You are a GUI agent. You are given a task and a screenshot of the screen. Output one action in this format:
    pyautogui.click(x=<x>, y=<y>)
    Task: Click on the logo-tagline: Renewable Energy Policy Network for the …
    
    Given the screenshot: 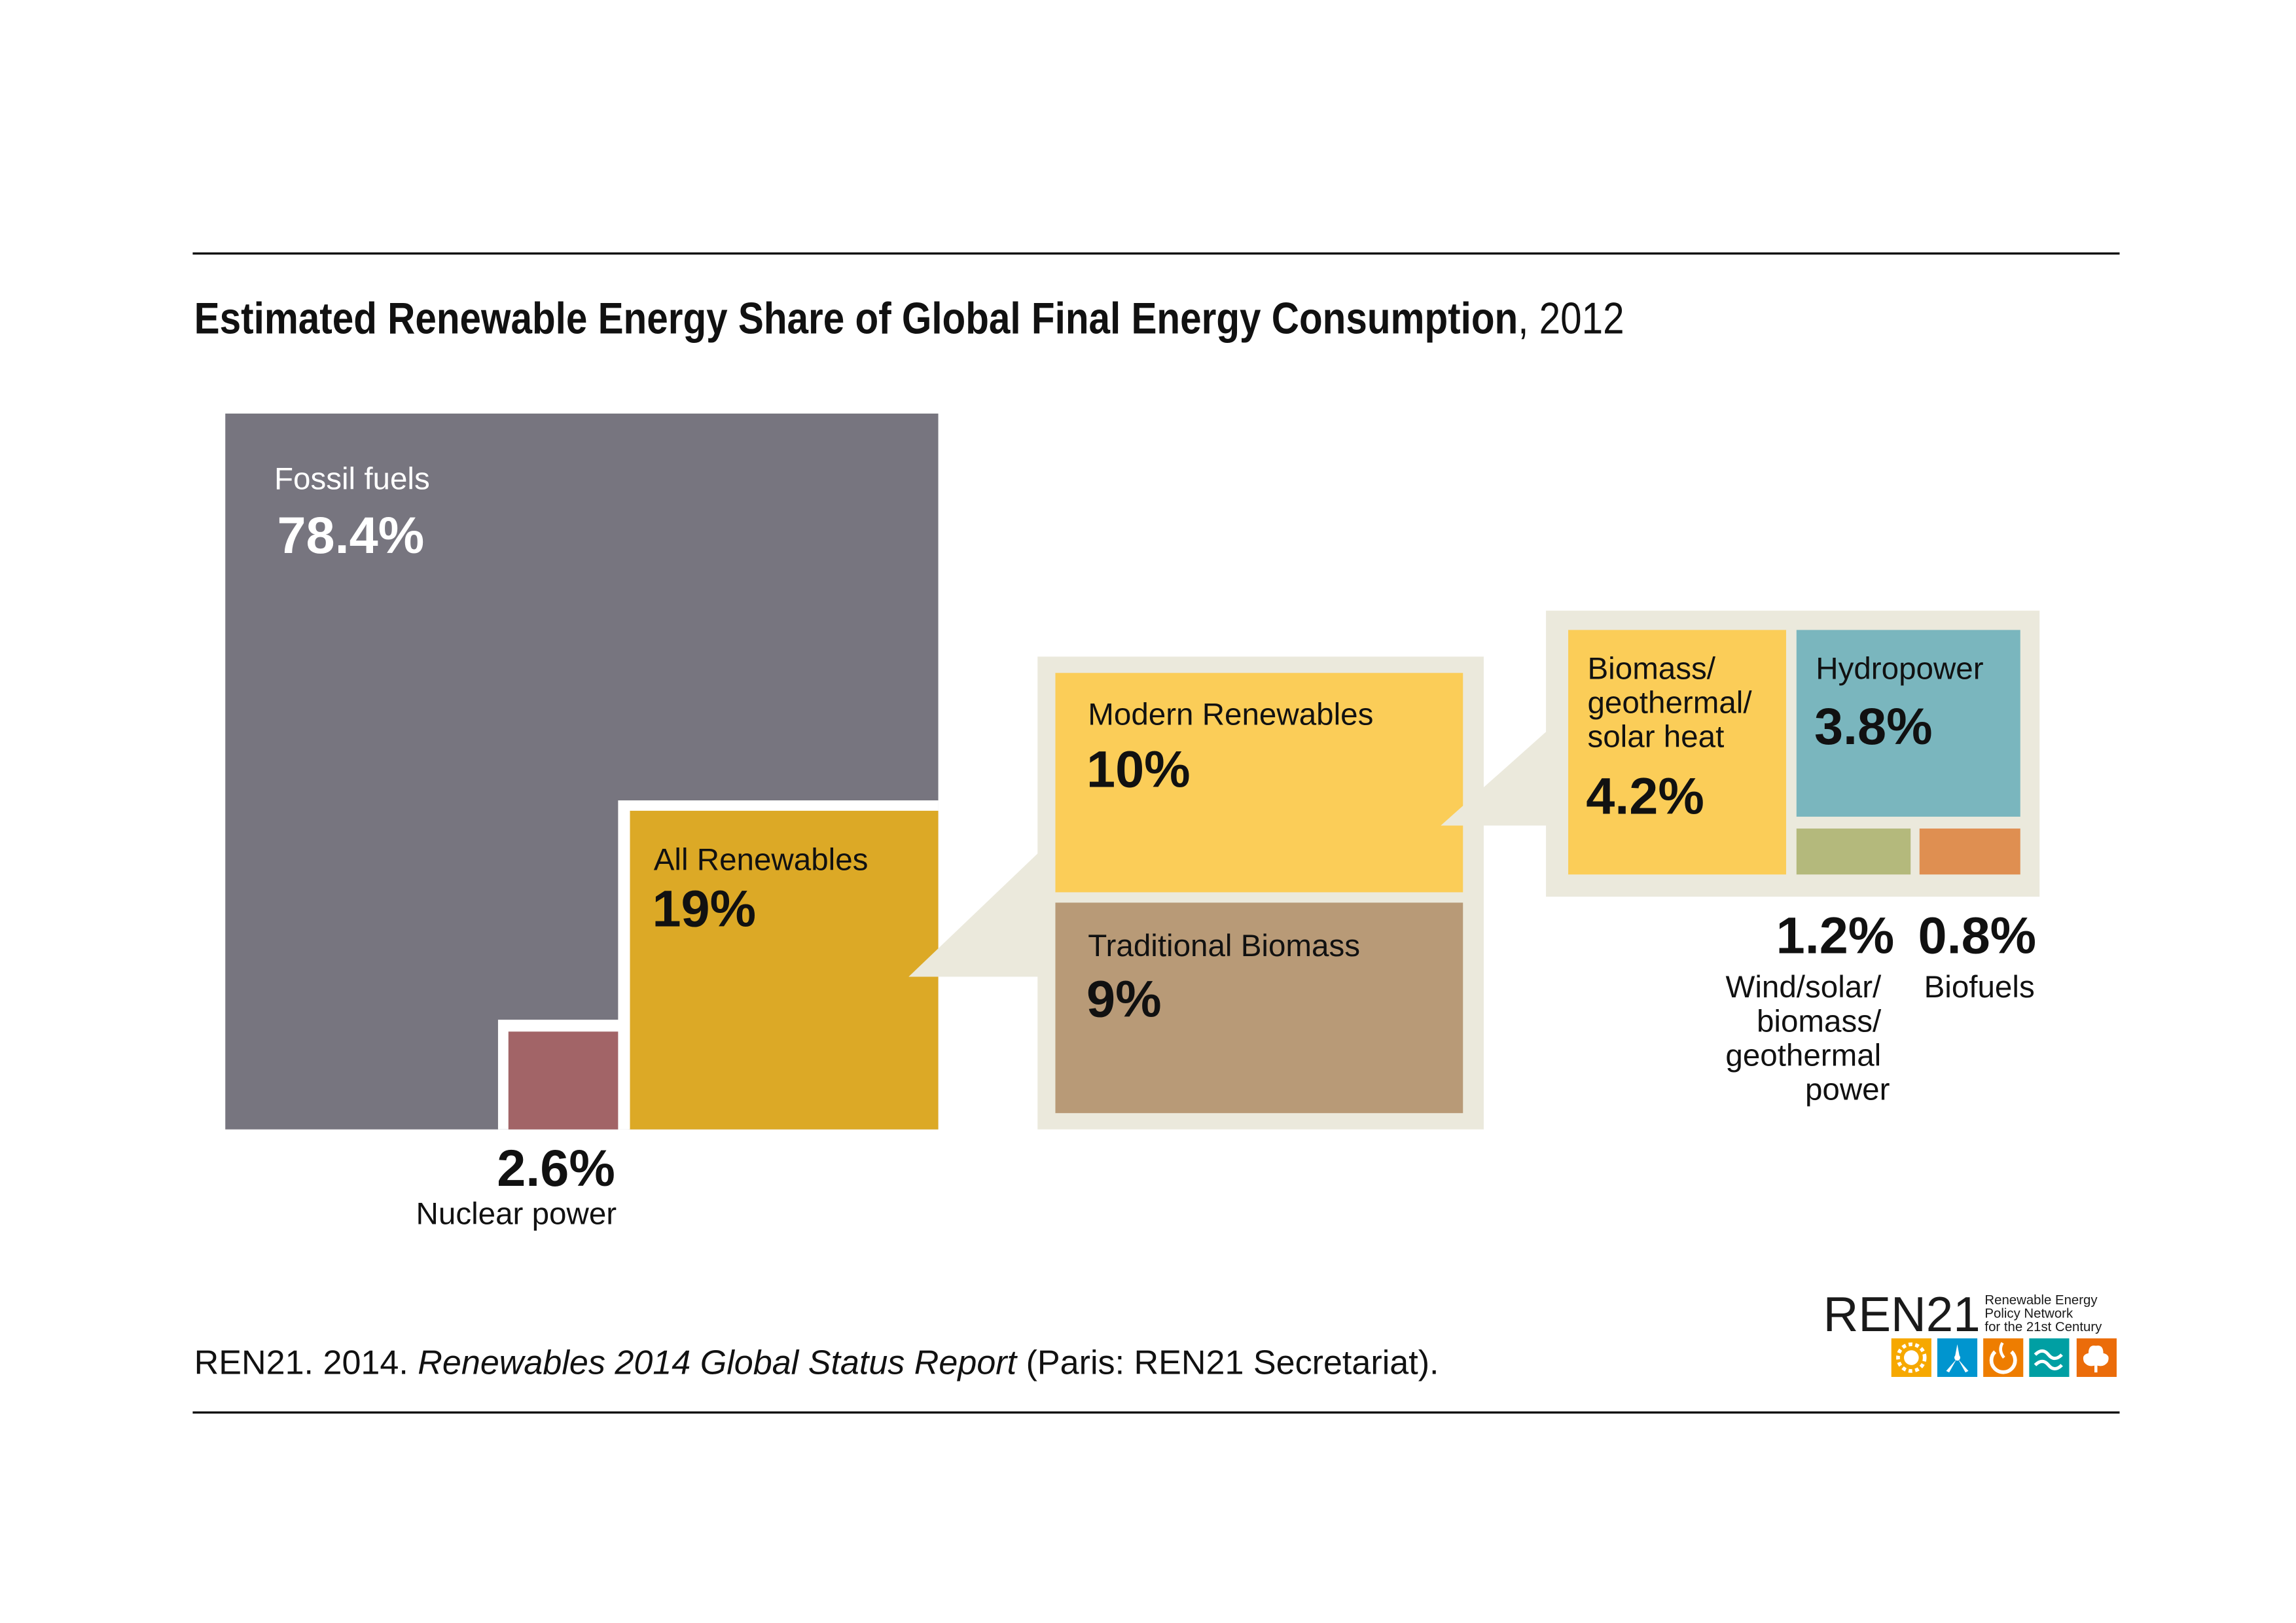 What is the action you would take?
    pyautogui.click(x=2043, y=1313)
    